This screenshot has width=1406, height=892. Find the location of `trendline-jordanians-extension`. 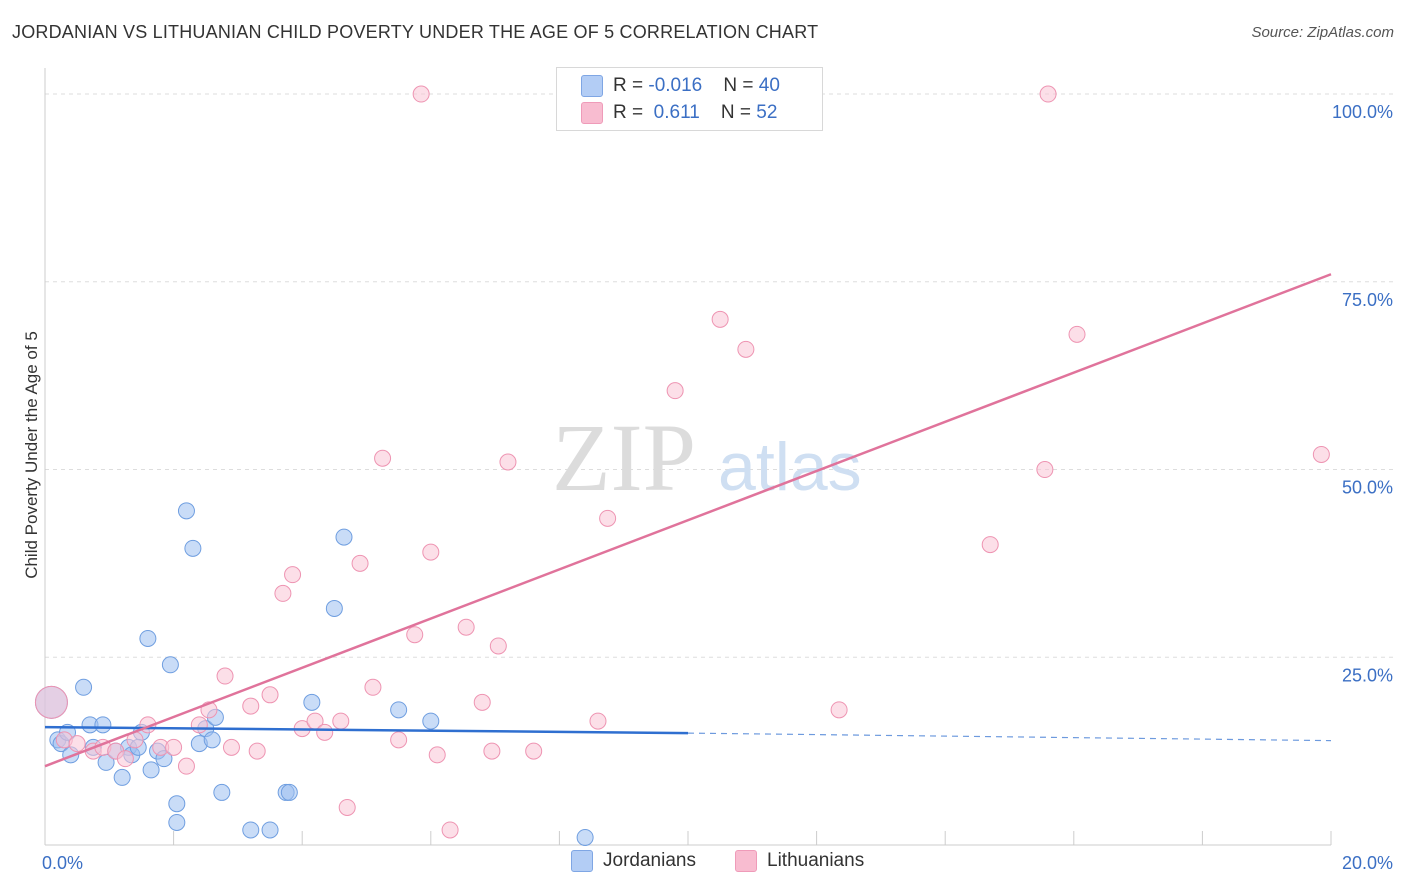

trendline-jordanians-extension is located at coordinates (1009, 737).